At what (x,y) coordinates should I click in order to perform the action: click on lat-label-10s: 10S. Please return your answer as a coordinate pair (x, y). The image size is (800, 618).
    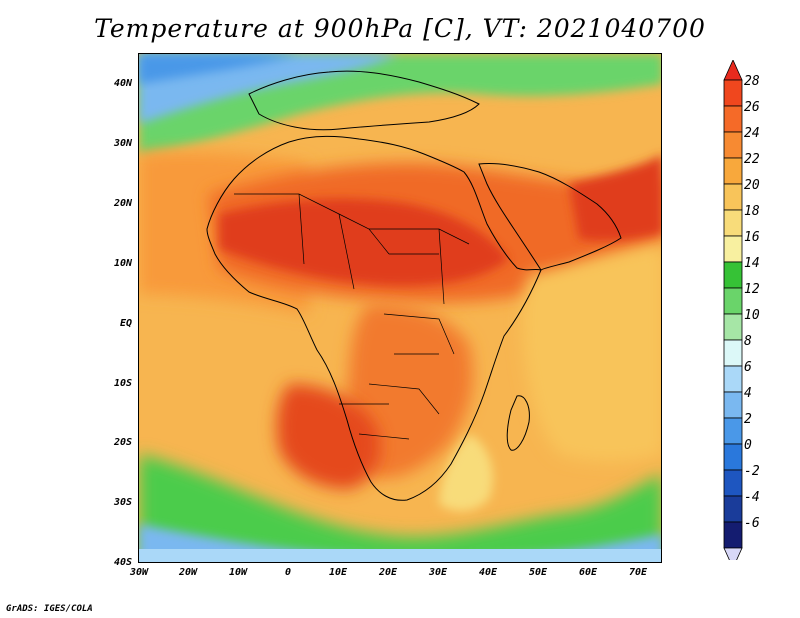
    Looking at the image, I should click on (122, 383).